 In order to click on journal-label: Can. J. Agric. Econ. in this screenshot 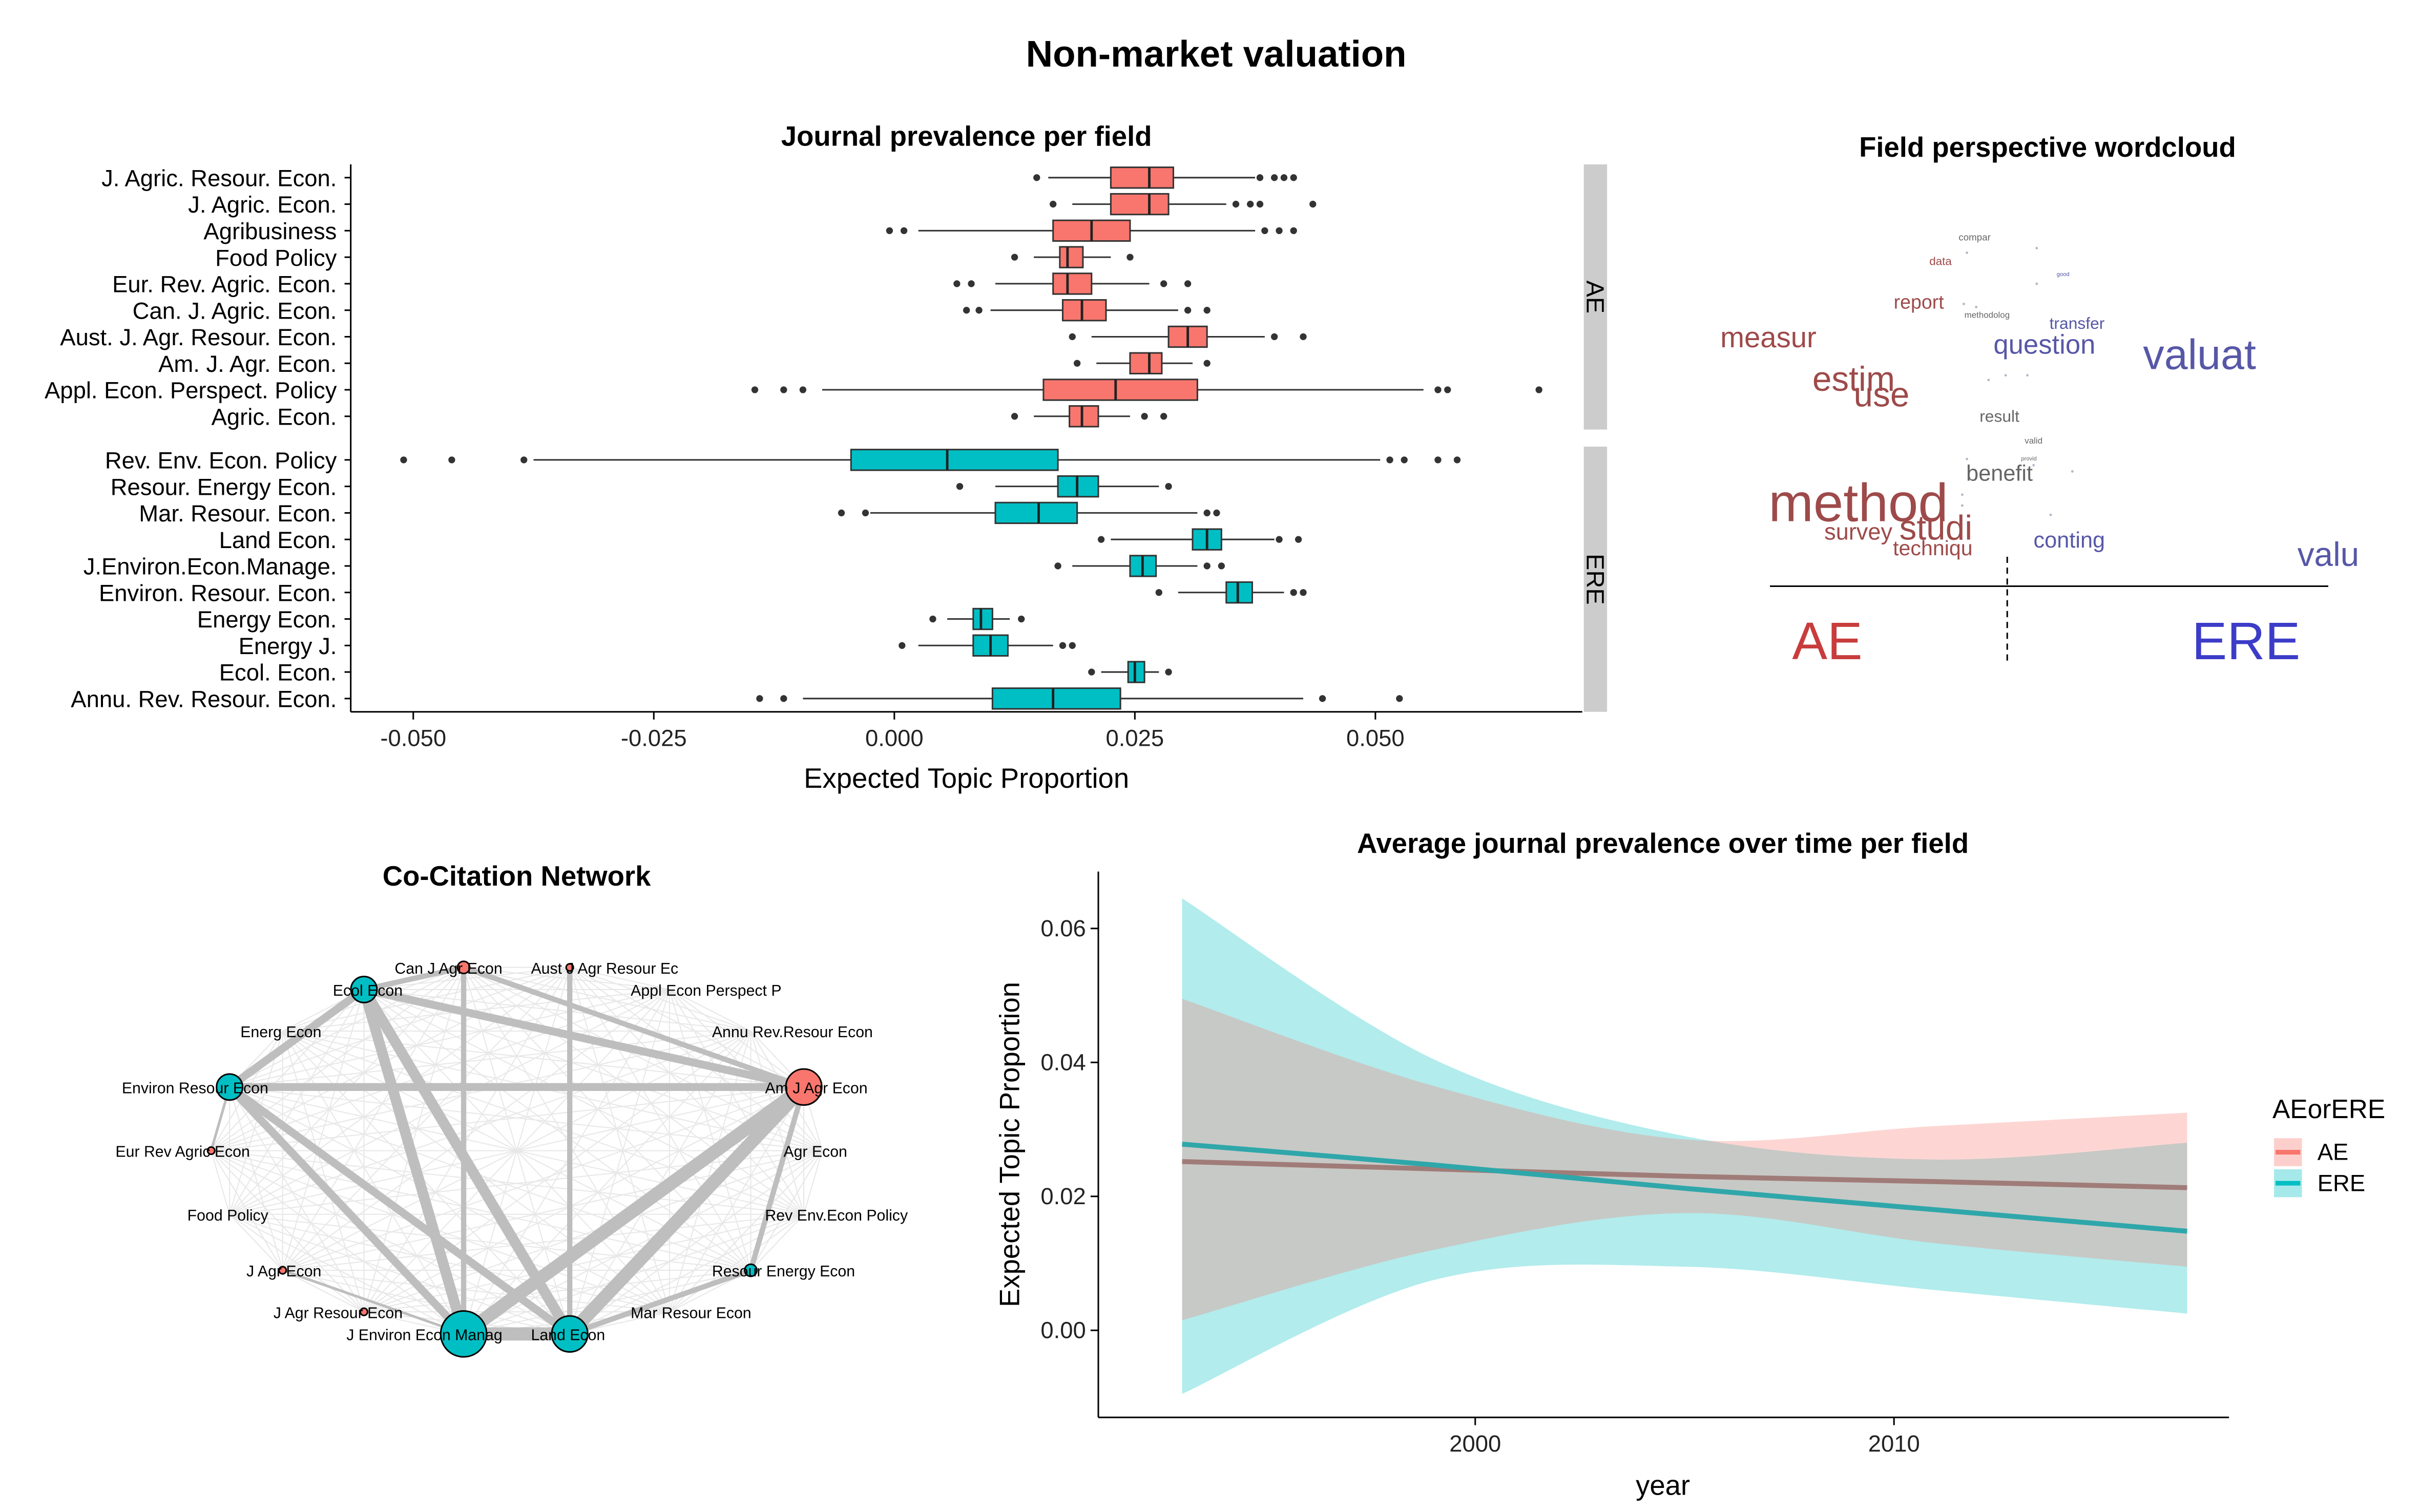, I will do `click(235, 311)`.